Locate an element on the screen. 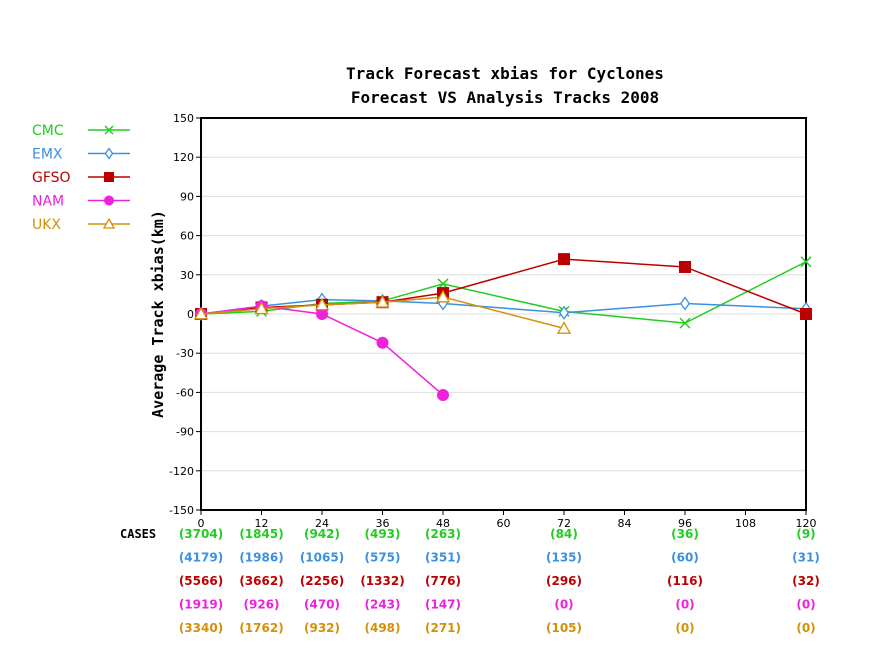 The width and height of the screenshot is (888, 666). x-tick-label: 84 is located at coordinates (625, 523).